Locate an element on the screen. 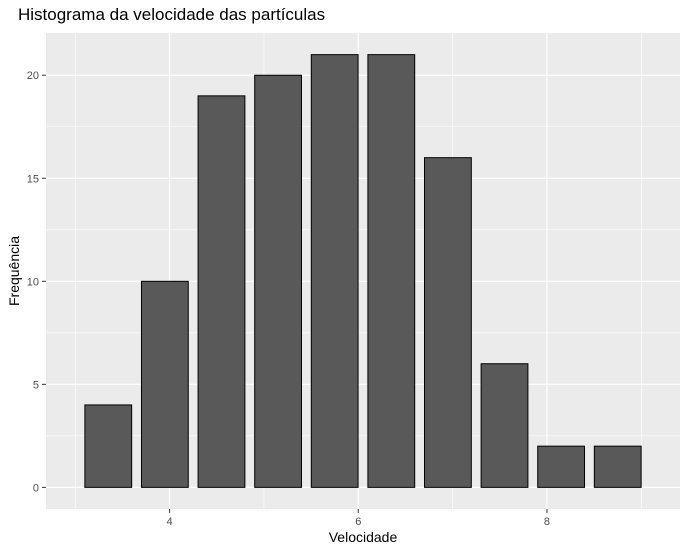 Image resolution: width=689 pixels, height=552 pixels. y-tick-label: 0 is located at coordinates (36, 488).